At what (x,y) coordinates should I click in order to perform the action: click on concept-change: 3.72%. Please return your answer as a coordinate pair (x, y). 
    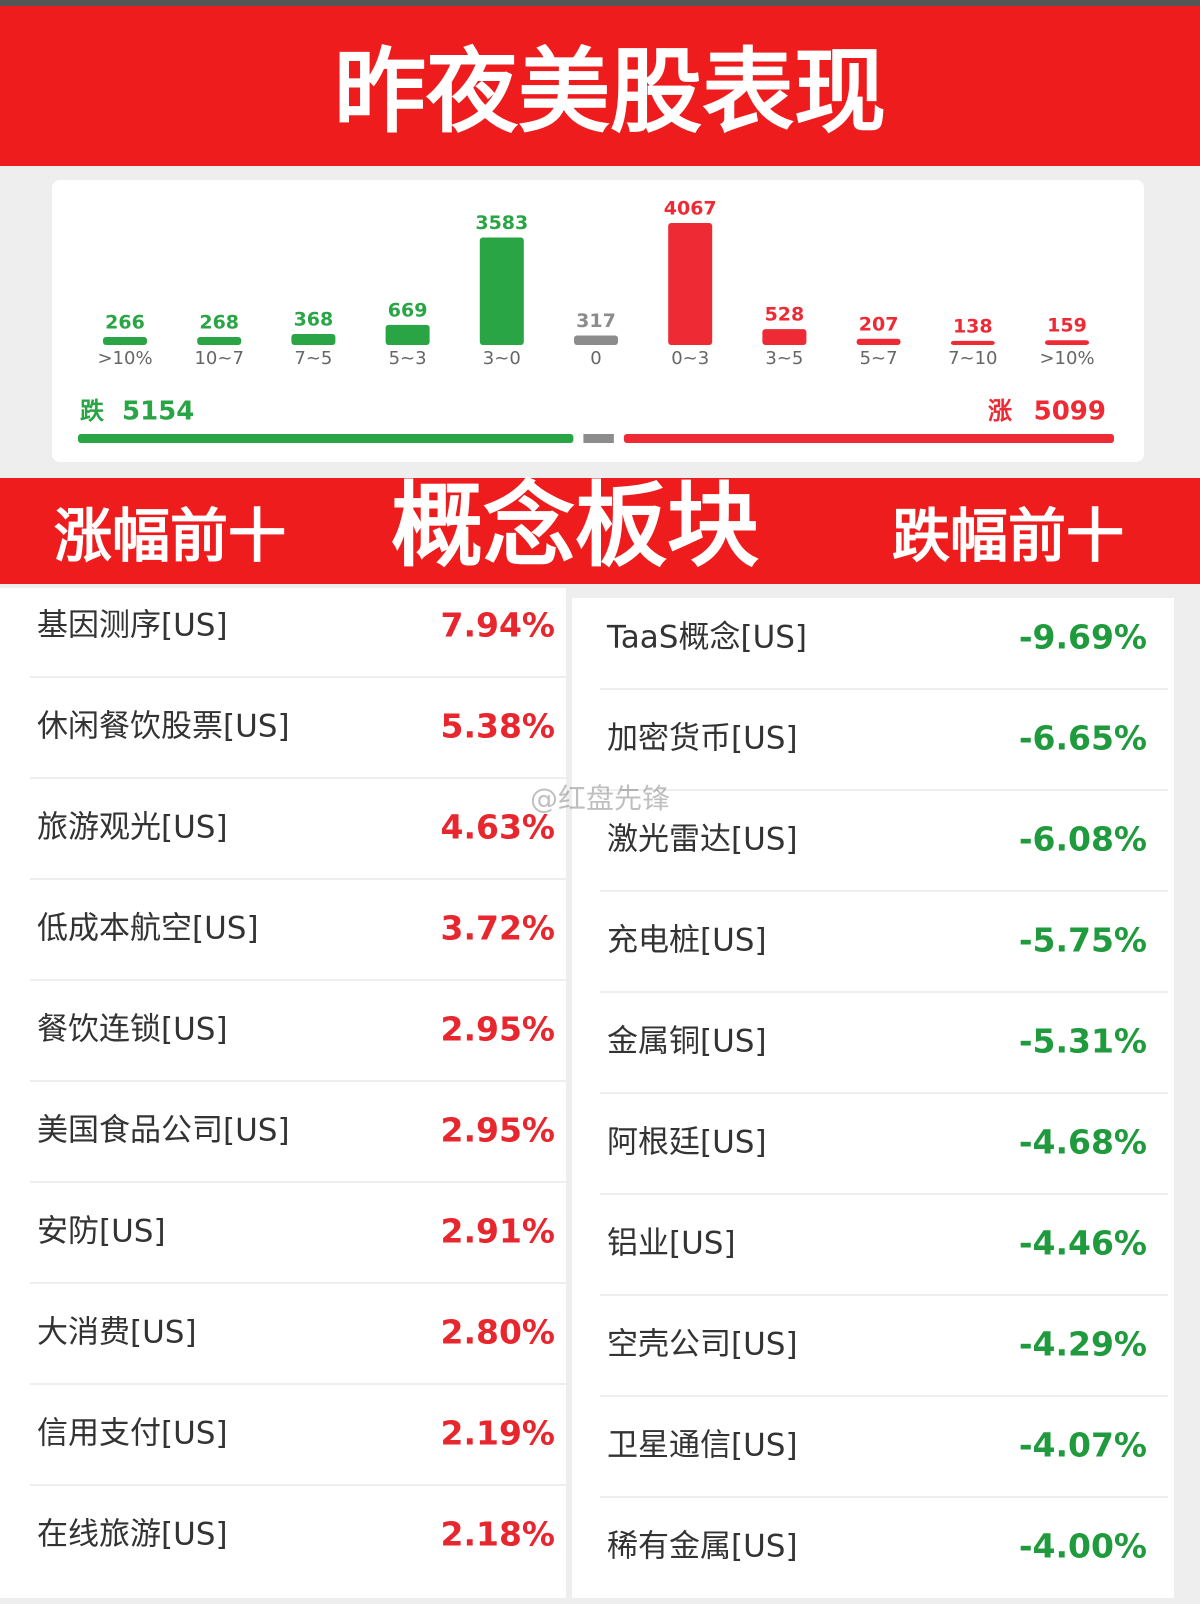
    Looking at the image, I should click on (498, 928).